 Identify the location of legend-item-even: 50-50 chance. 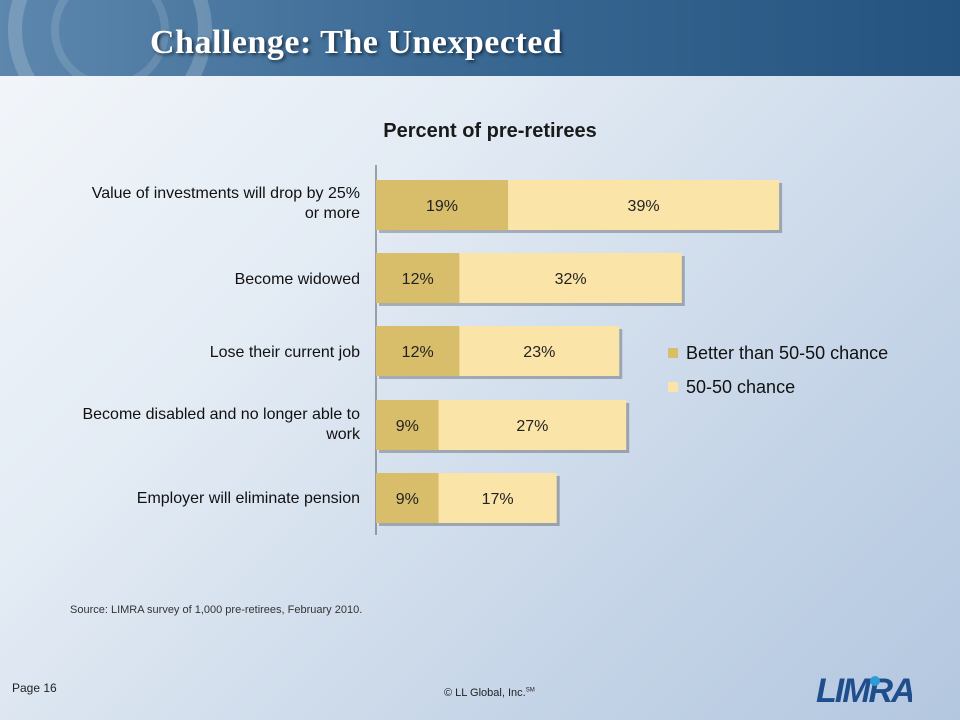
(778, 387).